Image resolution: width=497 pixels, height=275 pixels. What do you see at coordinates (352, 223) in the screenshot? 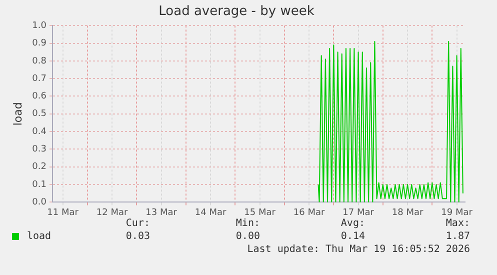
I see `text: Avg:` at bounding box center [352, 223].